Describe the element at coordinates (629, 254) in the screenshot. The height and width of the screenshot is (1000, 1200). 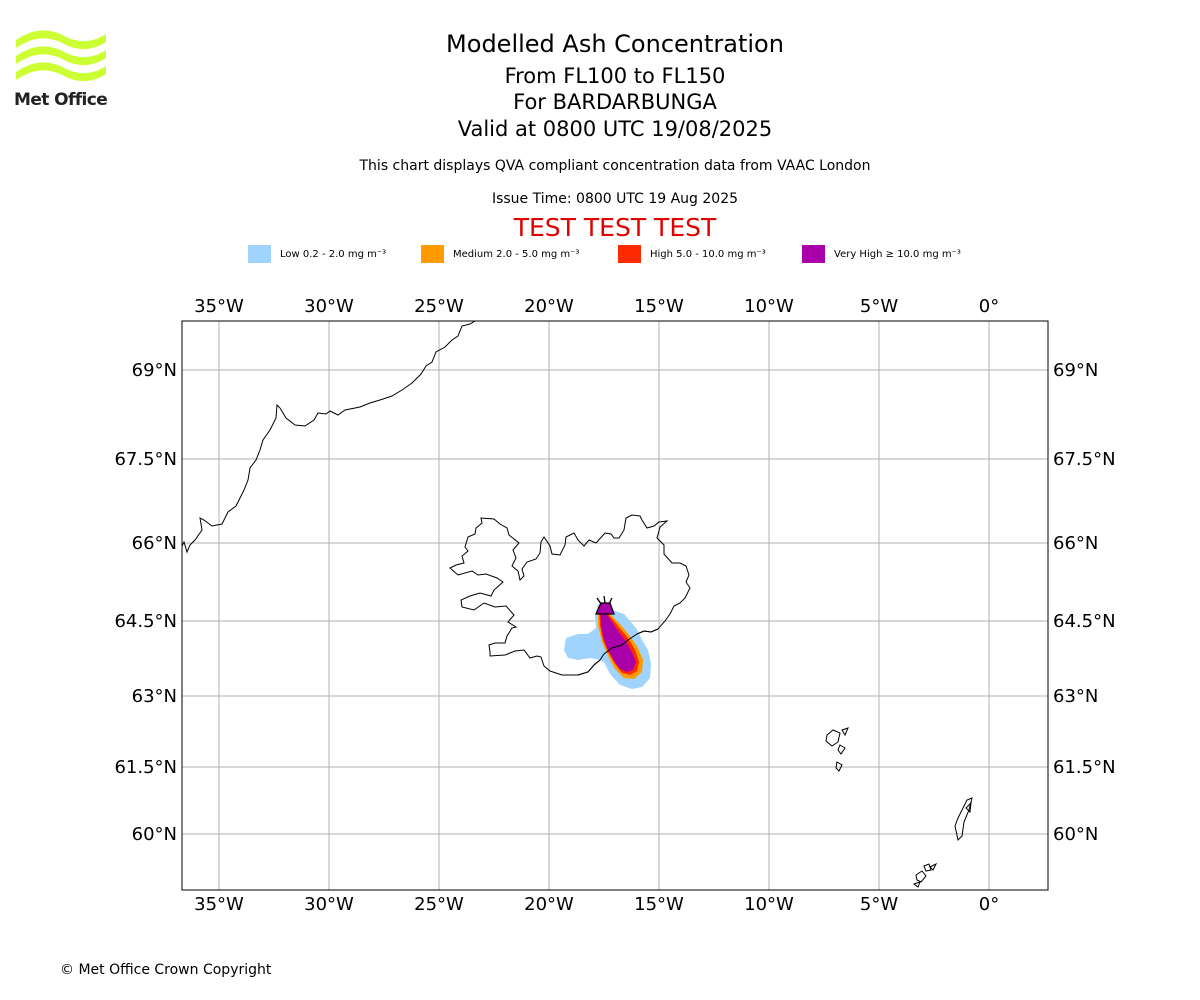
I see `legend-swatch-high` at that location.